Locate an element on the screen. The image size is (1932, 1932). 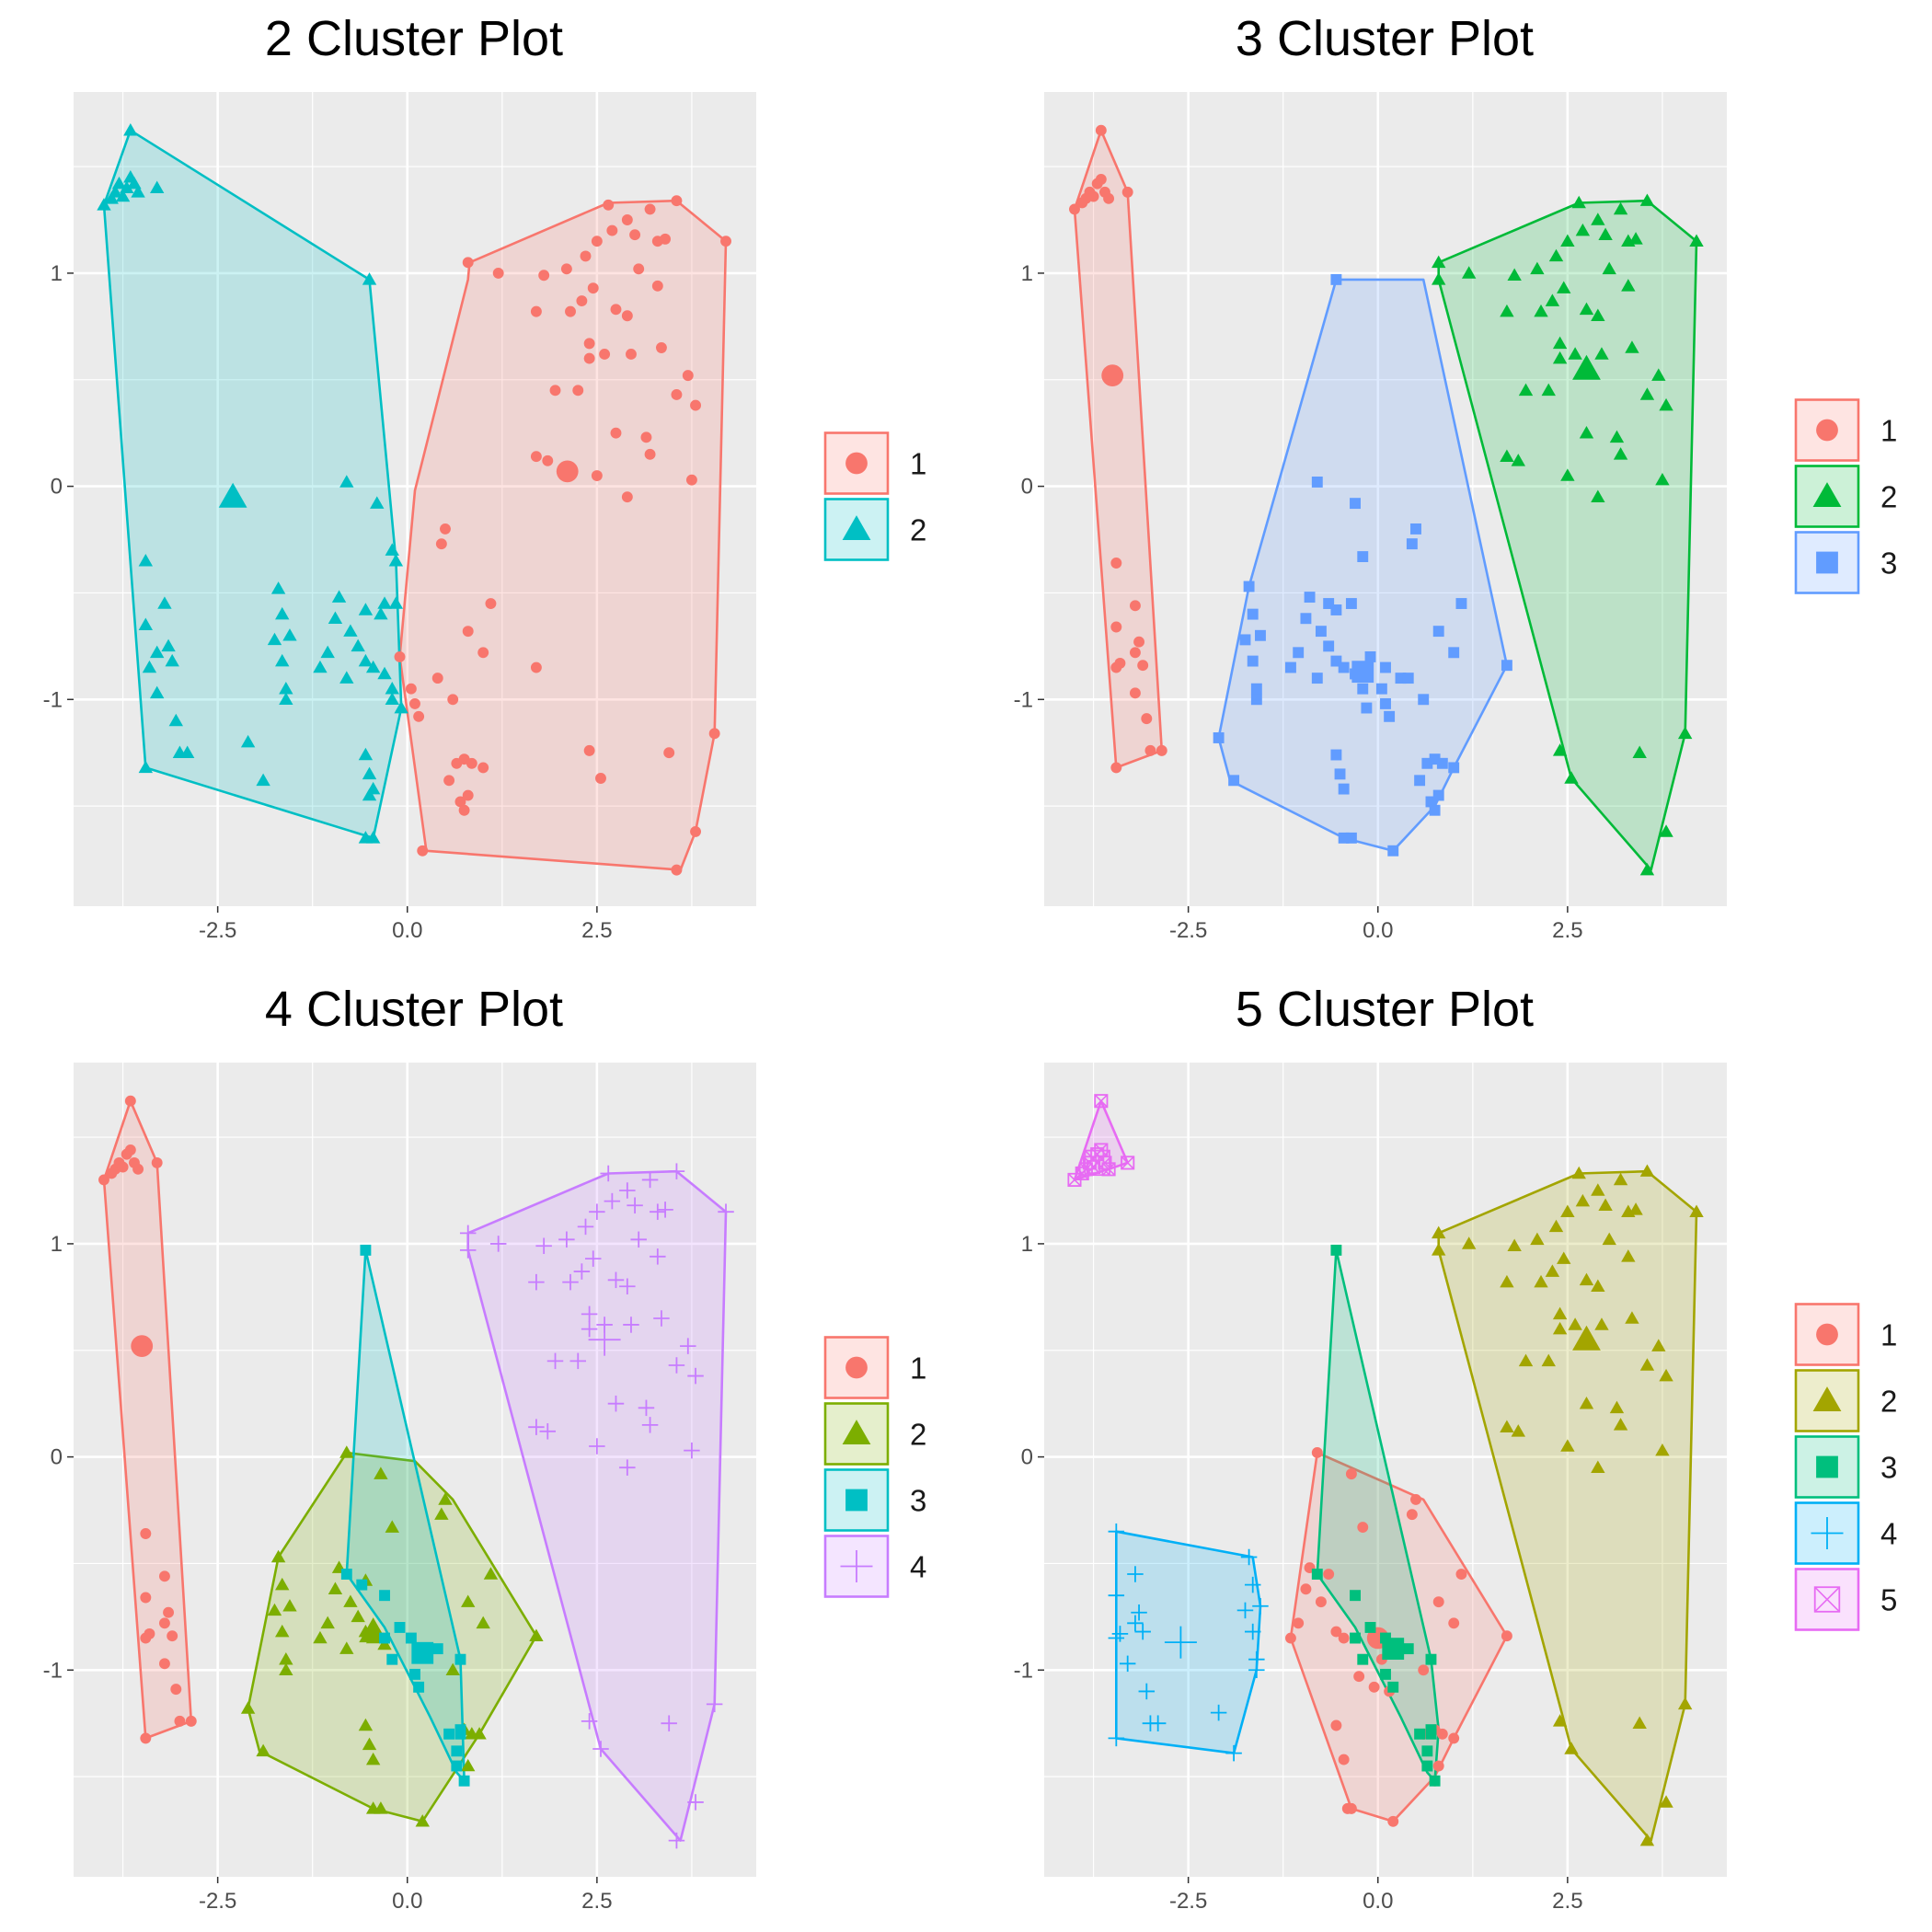
legend-label: 2 is located at coordinates (1888, 1402).